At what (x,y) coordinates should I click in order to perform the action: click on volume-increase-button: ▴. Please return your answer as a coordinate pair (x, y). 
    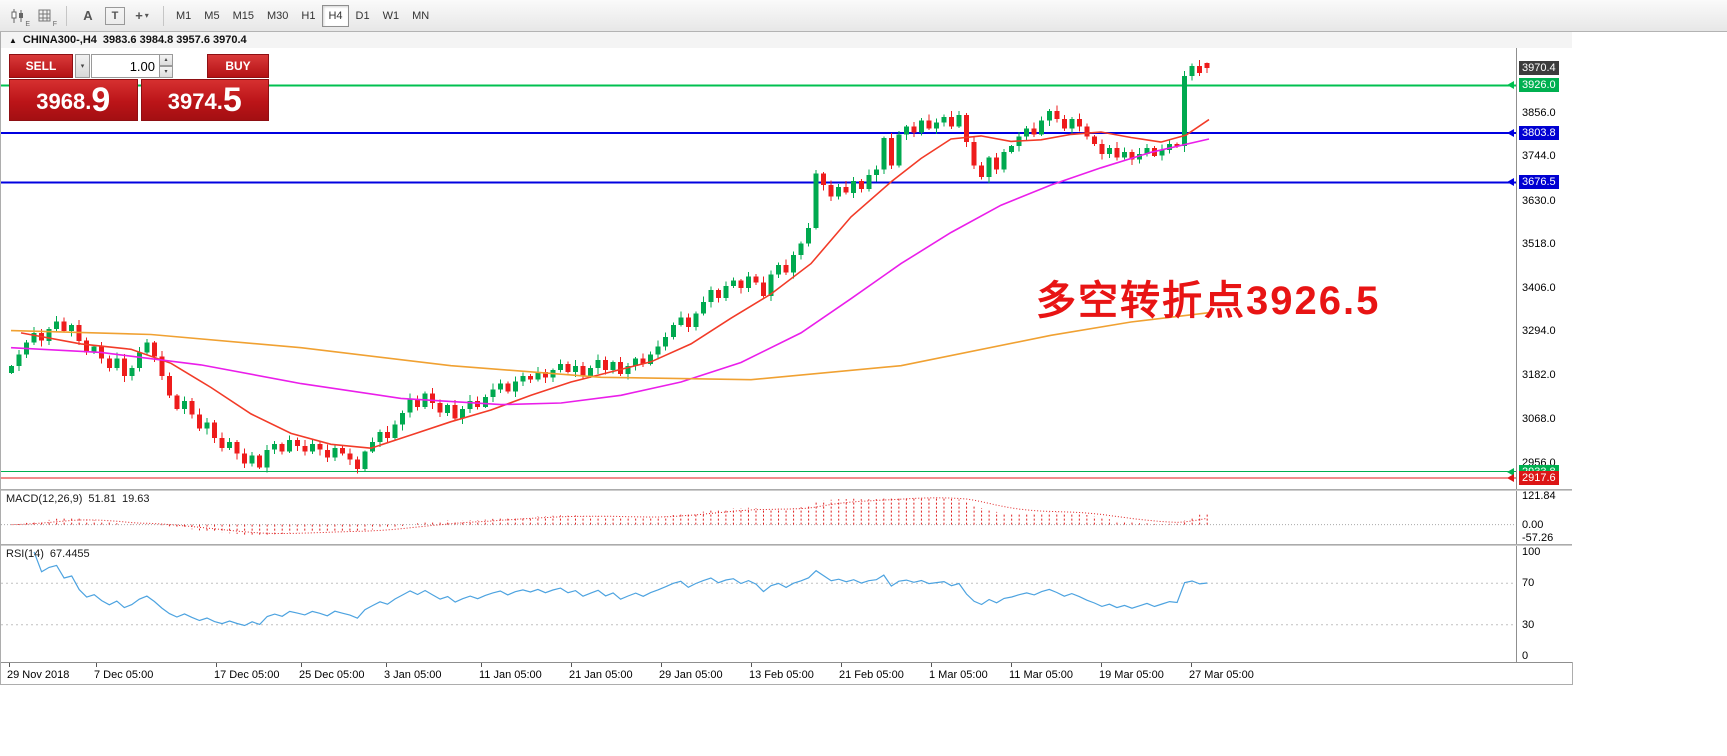
    Looking at the image, I should click on (166, 60).